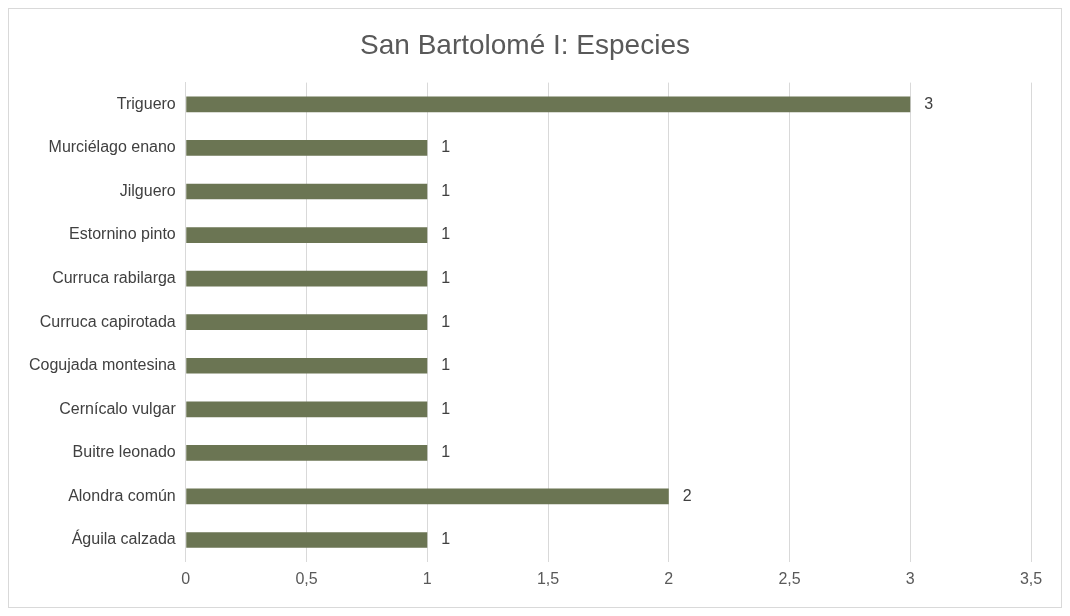  Describe the element at coordinates (102, 365) in the screenshot. I see `y-tick-label: Cogujada montesina` at that location.